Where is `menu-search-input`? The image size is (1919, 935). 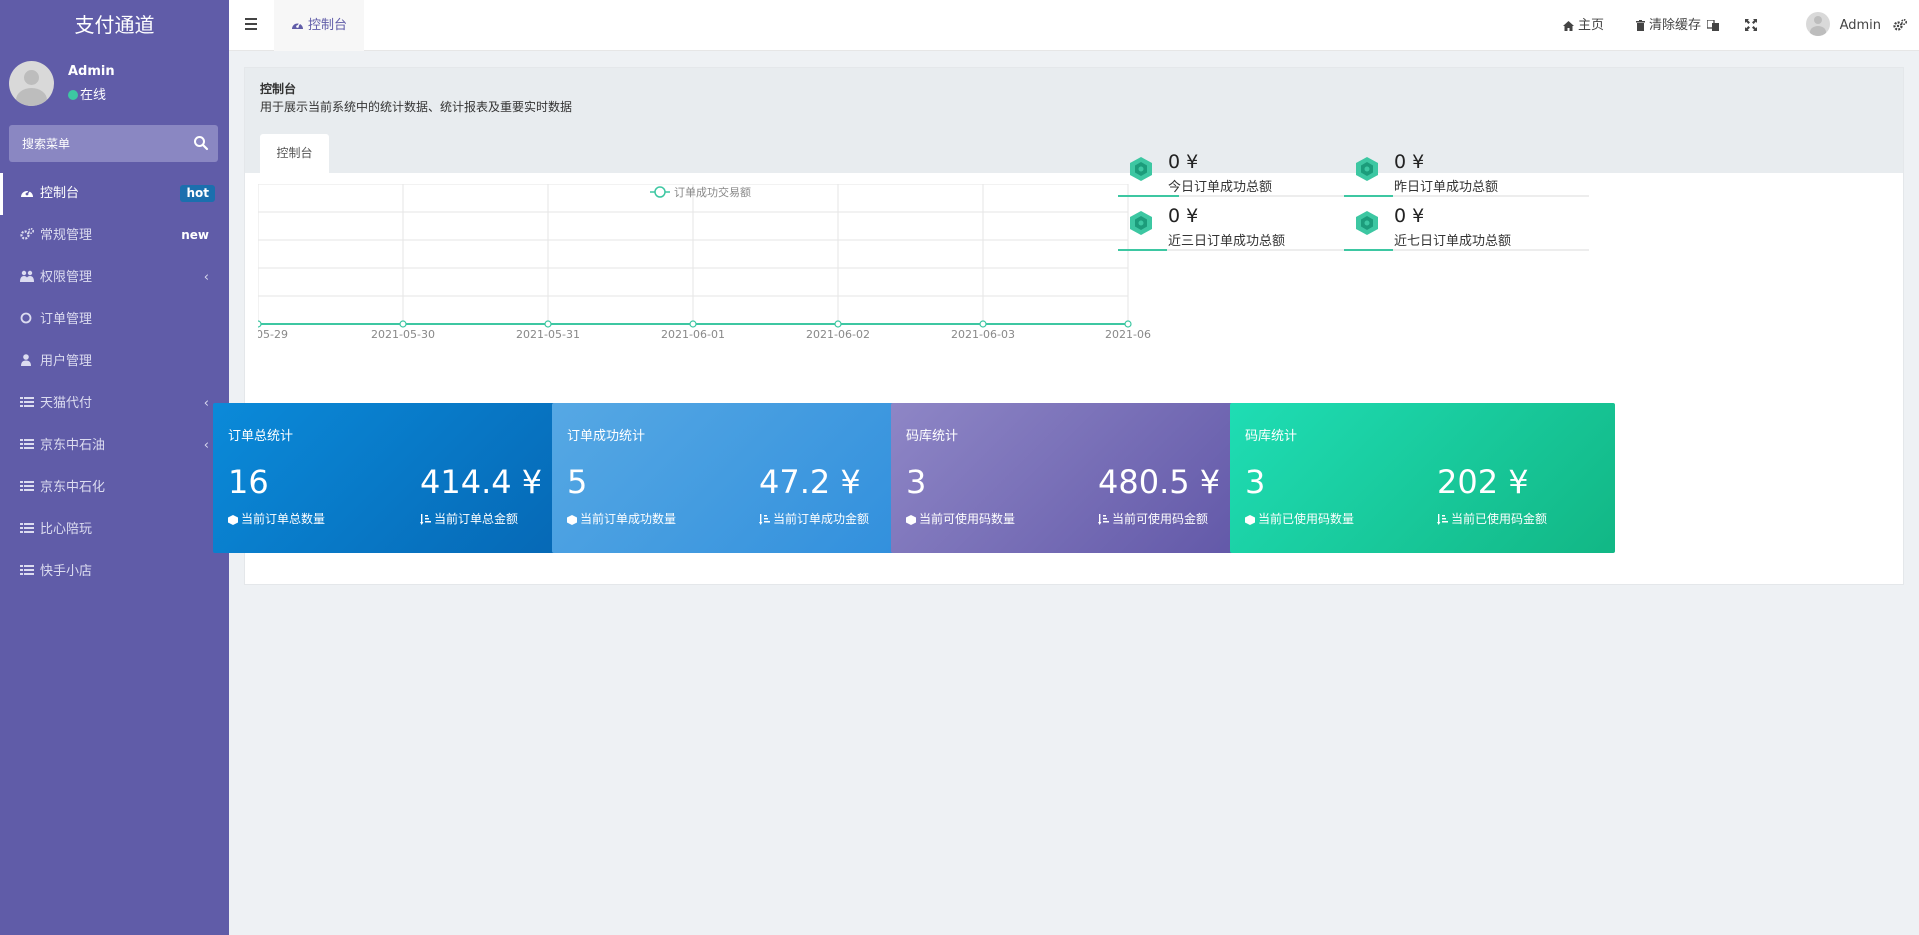 menu-search-input is located at coordinates (94, 143).